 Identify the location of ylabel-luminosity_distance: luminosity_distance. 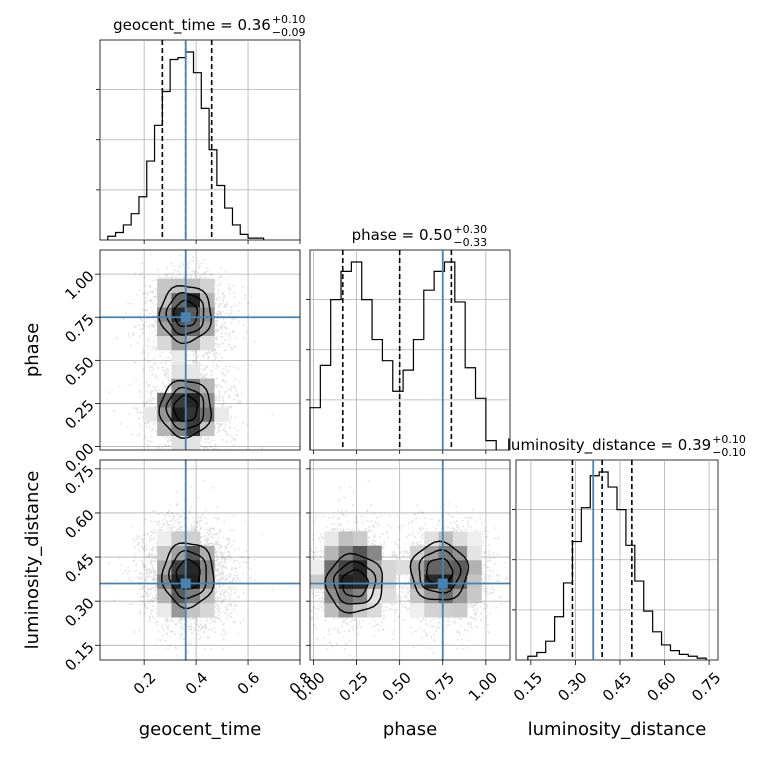
(32, 560).